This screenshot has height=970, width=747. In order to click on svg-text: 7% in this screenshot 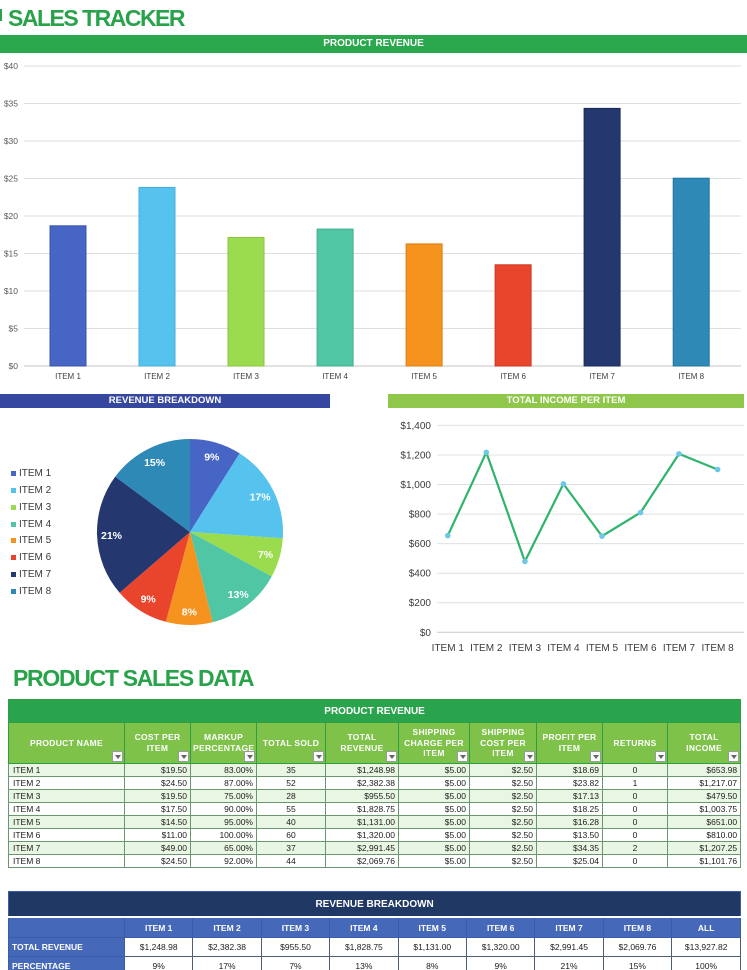, I will do `click(266, 555)`.